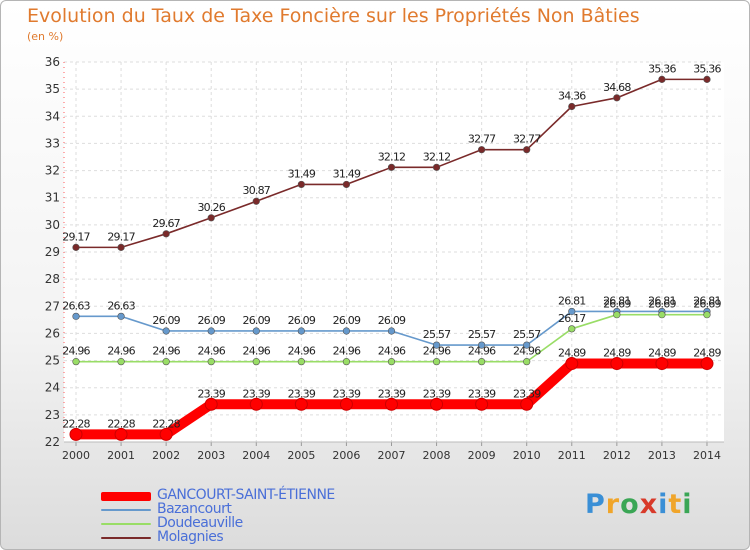 Image resolution: width=750 pixels, height=550 pixels. What do you see at coordinates (617, 87) in the screenshot?
I see `data-label: 34.68` at bounding box center [617, 87].